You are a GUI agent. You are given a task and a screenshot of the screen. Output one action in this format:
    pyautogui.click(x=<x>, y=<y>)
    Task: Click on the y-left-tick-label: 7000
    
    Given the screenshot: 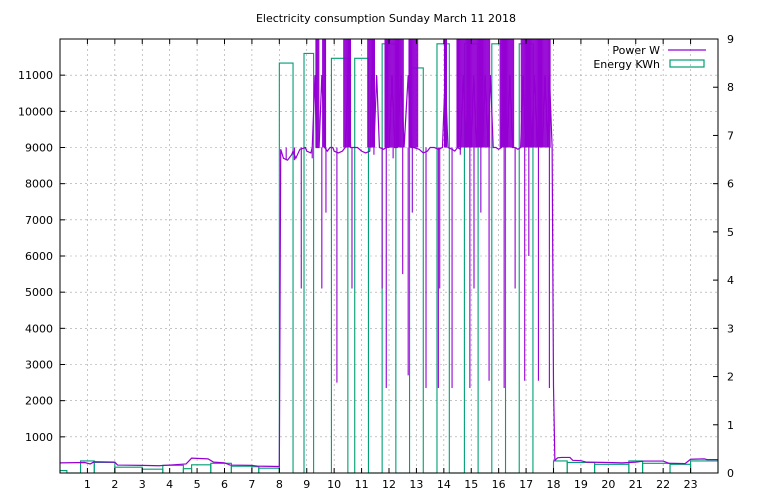 What is the action you would take?
    pyautogui.click(x=39, y=220)
    